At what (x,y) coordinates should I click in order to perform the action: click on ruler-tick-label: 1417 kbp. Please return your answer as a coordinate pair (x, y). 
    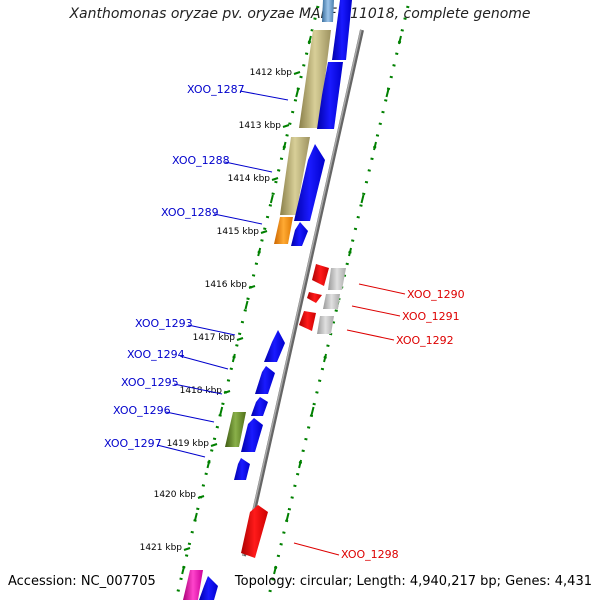
    Looking at the image, I should click on (214, 338).